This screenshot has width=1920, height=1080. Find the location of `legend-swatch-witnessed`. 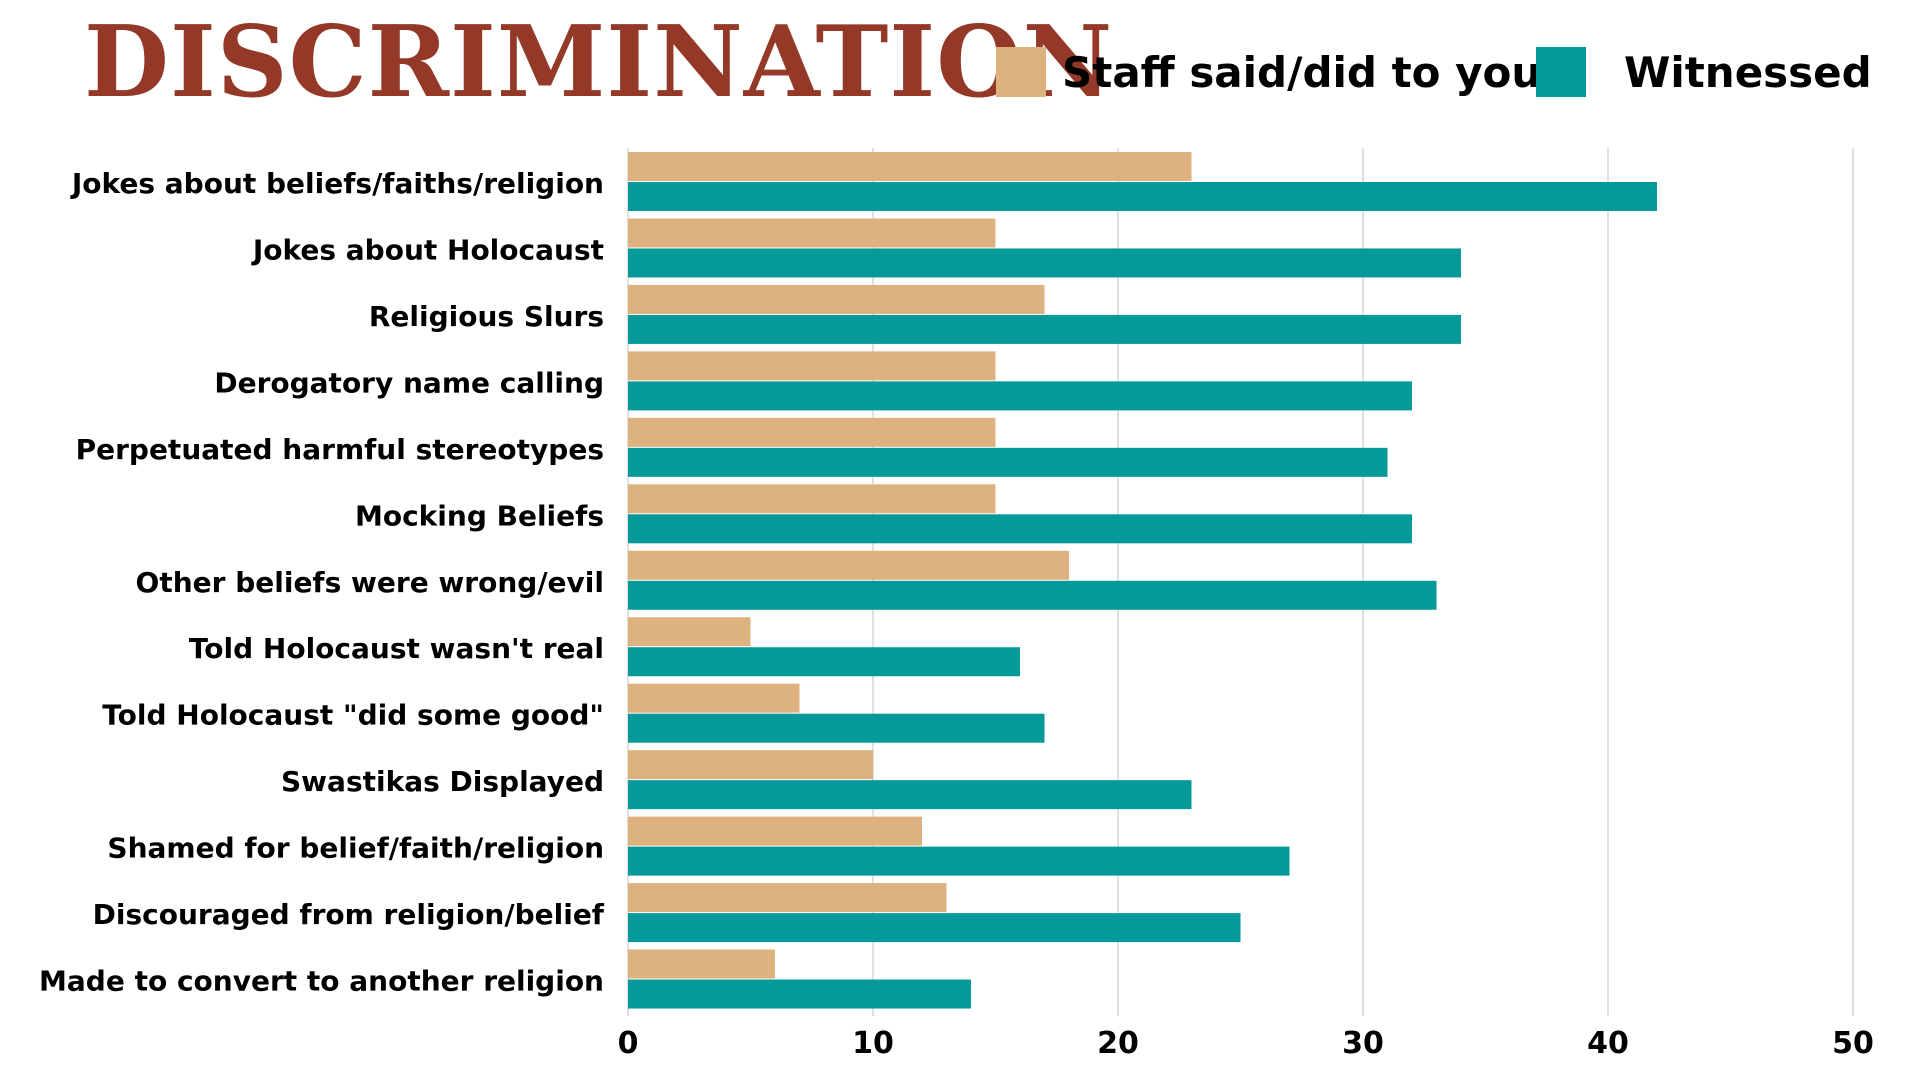

legend-swatch-witnessed is located at coordinates (1561, 72).